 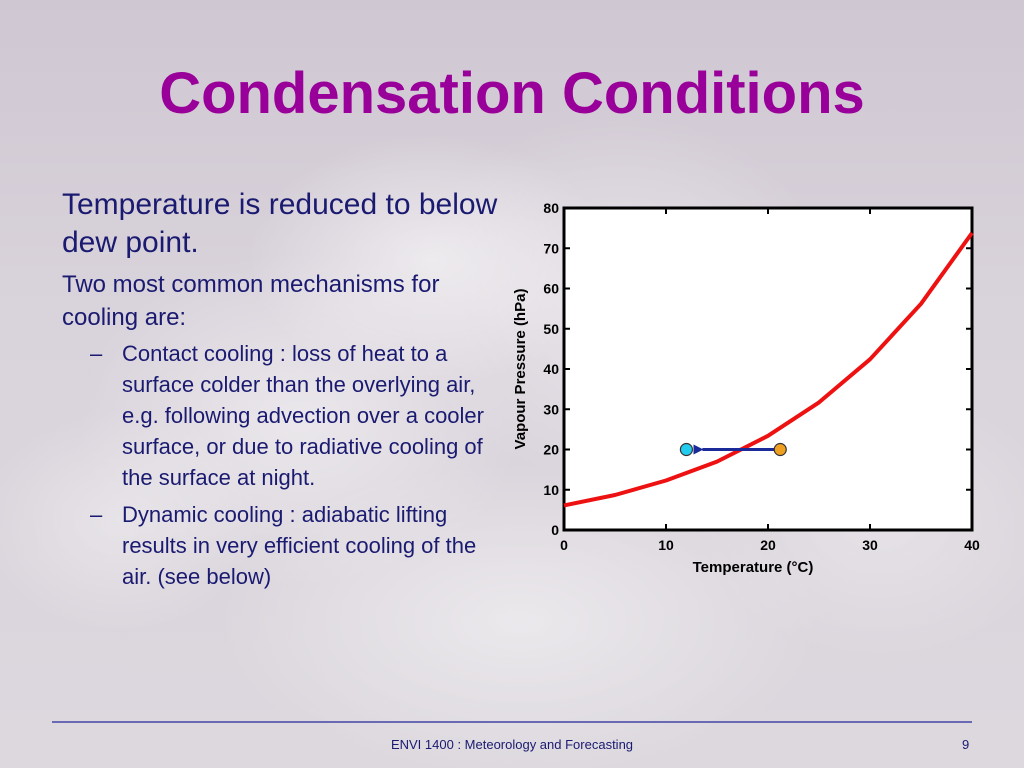 I want to click on y-tick-label: 80, so click(x=551, y=208).